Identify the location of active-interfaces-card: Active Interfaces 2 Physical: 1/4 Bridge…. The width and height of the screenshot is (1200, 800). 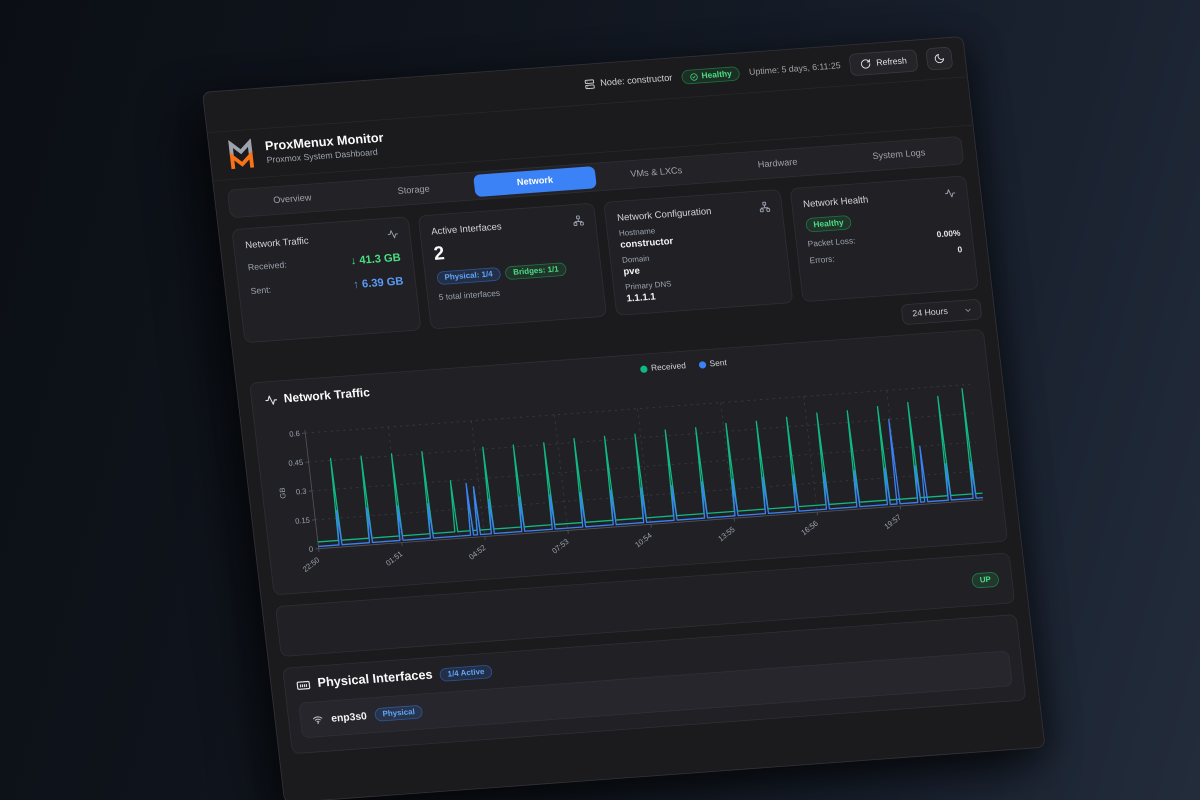
(512, 266).